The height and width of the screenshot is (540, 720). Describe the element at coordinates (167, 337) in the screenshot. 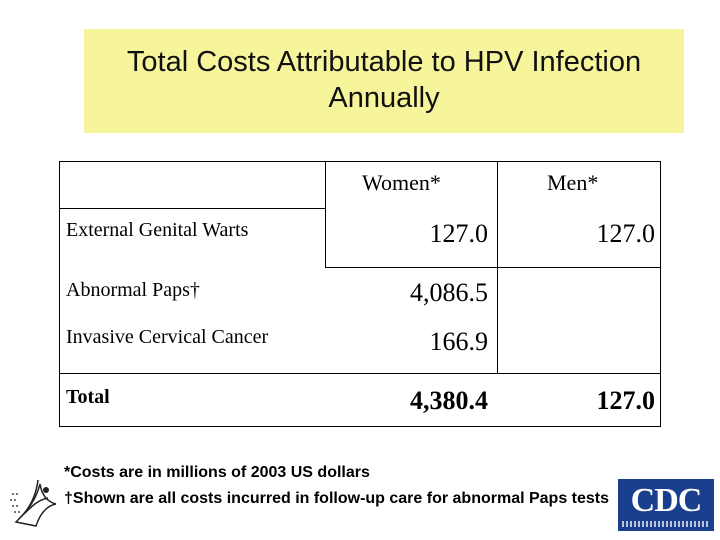

I see `row-label: Invasive Cervical Cancer` at that location.